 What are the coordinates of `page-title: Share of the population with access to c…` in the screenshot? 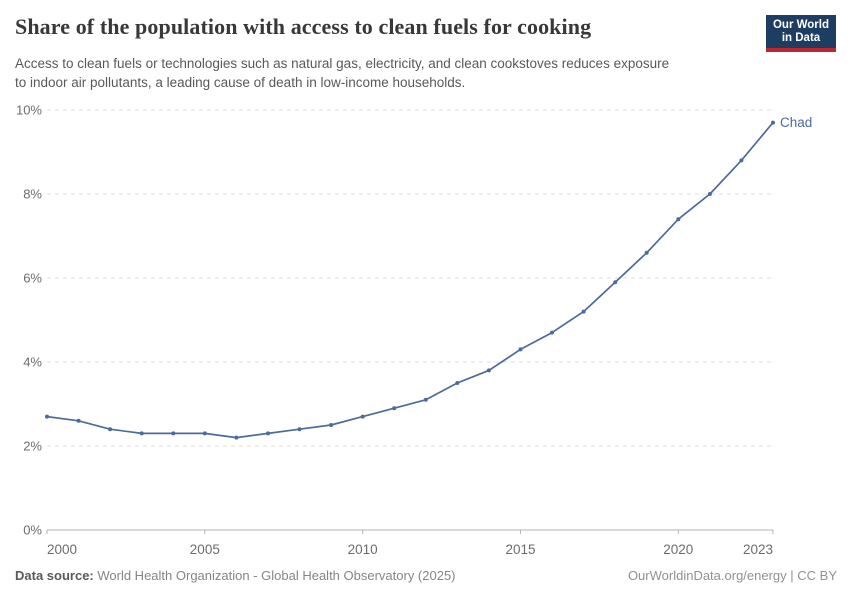 It's located at (303, 26).